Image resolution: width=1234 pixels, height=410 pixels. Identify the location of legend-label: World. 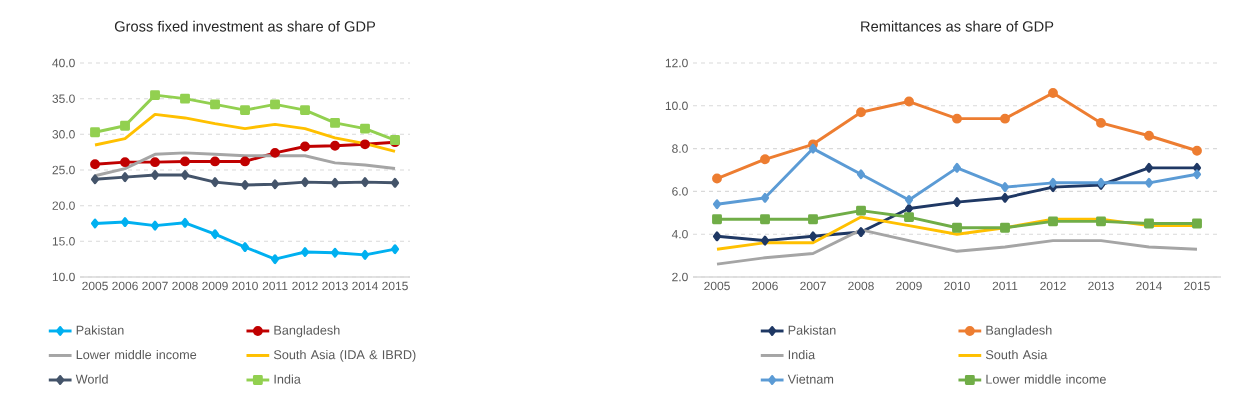
(91, 379).